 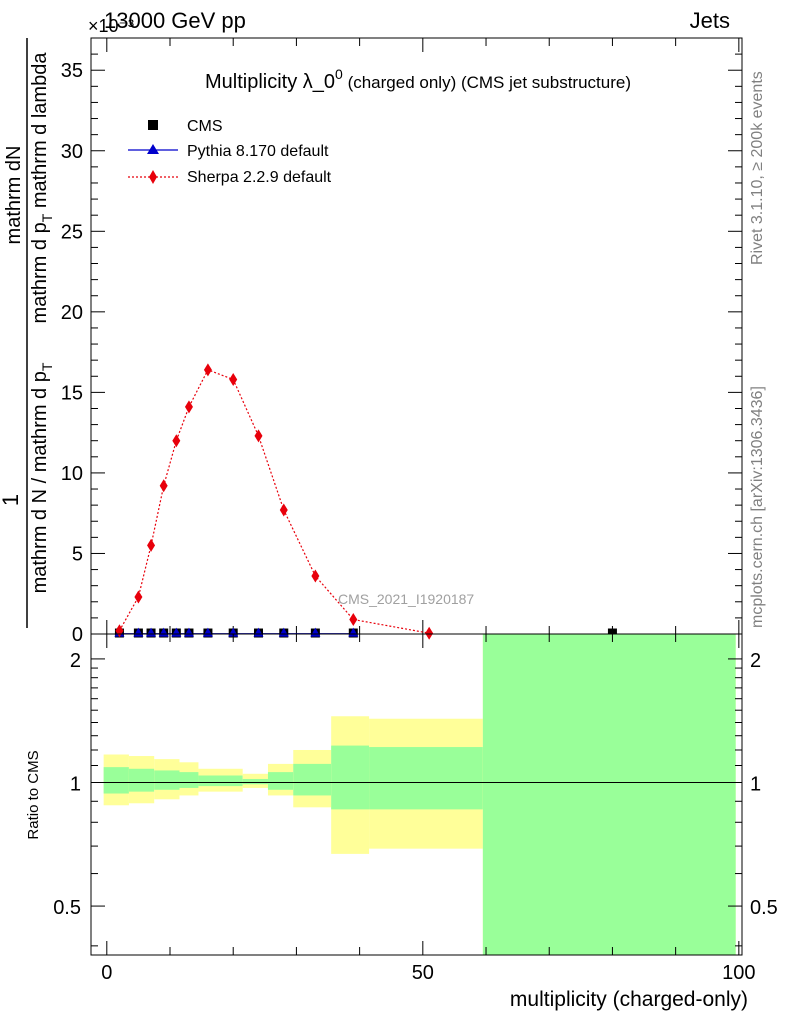 I want to click on ylabel-den-sub: T, so click(x=47, y=217).